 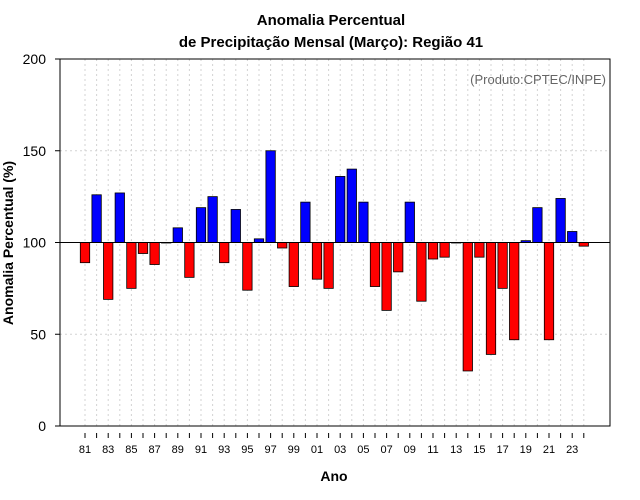 What do you see at coordinates (549, 450) in the screenshot?
I see `x-tick-label: 21` at bounding box center [549, 450].